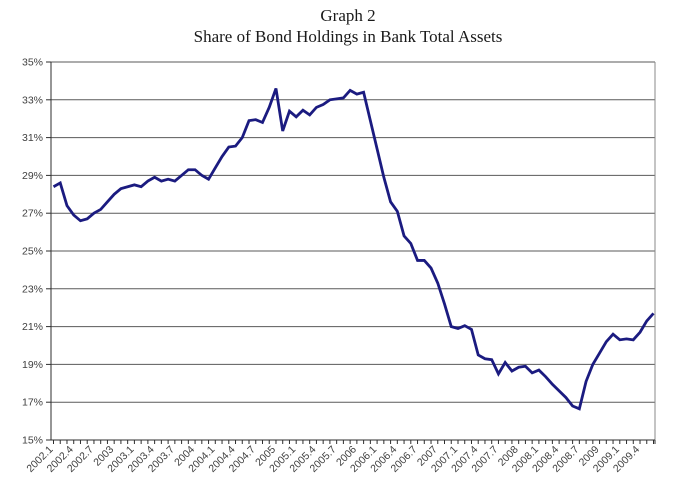 The image size is (679, 499). I want to click on y-axis-label: 23%, so click(32, 289).